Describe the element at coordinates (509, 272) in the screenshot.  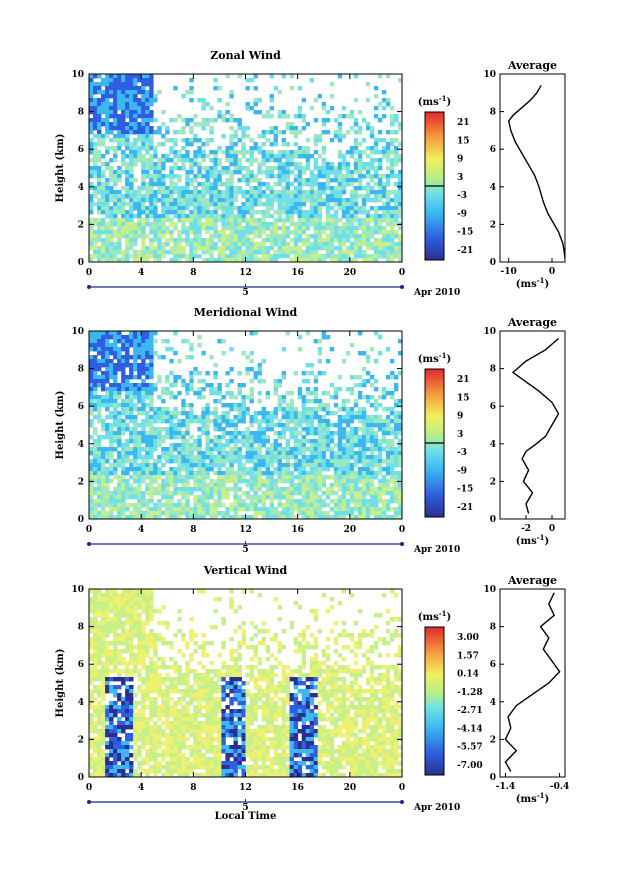
I see `average-x-tick-label: -10` at that location.